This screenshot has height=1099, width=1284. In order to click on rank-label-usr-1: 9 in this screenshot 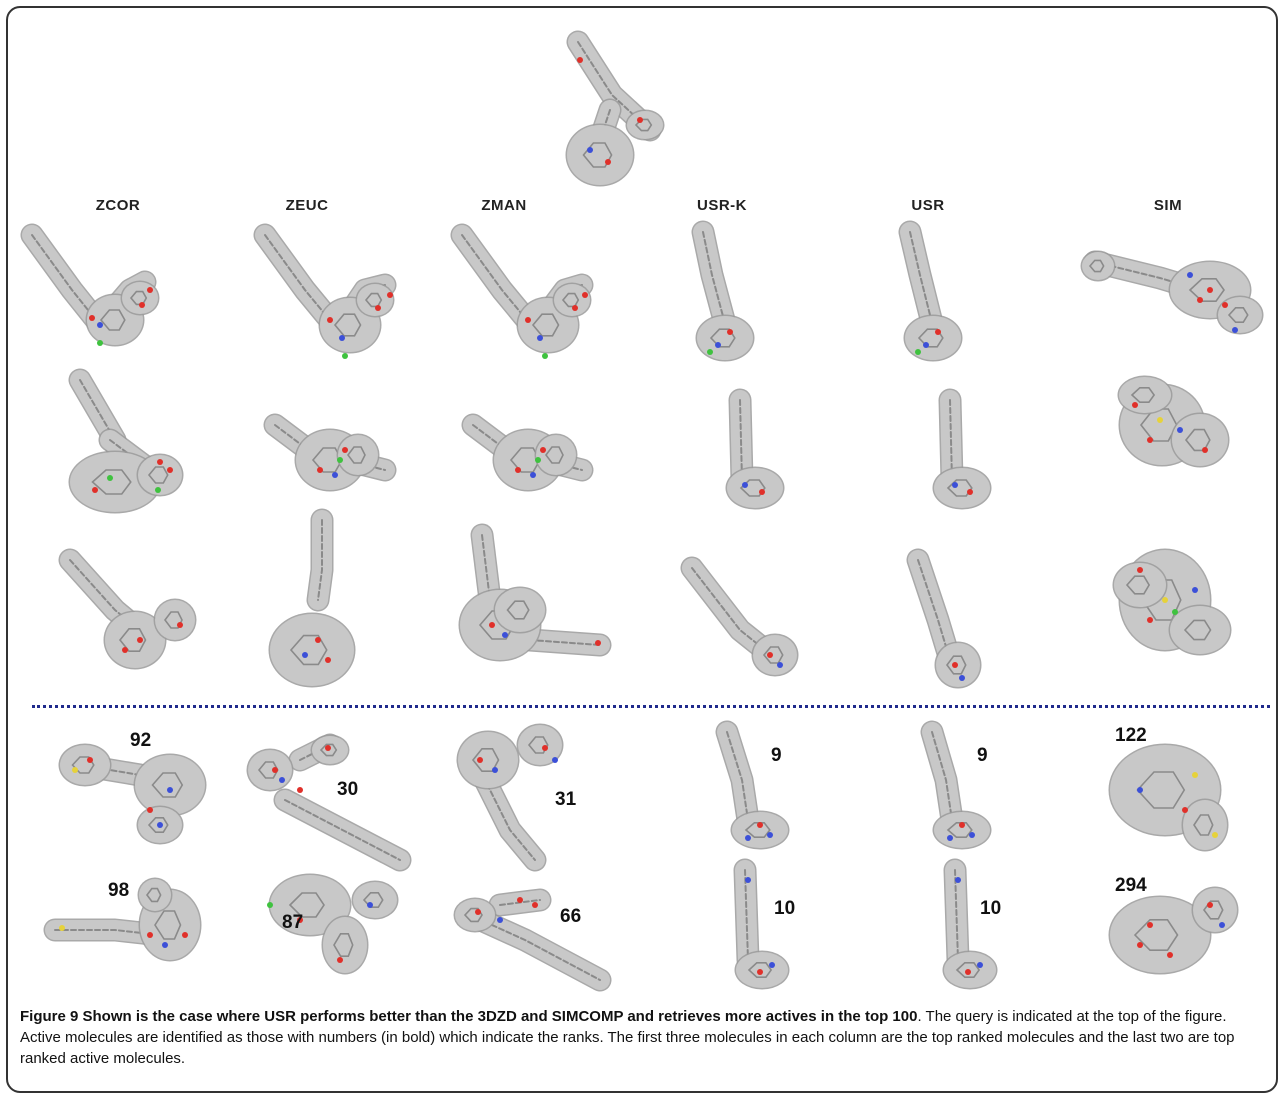, I will do `click(982, 755)`.